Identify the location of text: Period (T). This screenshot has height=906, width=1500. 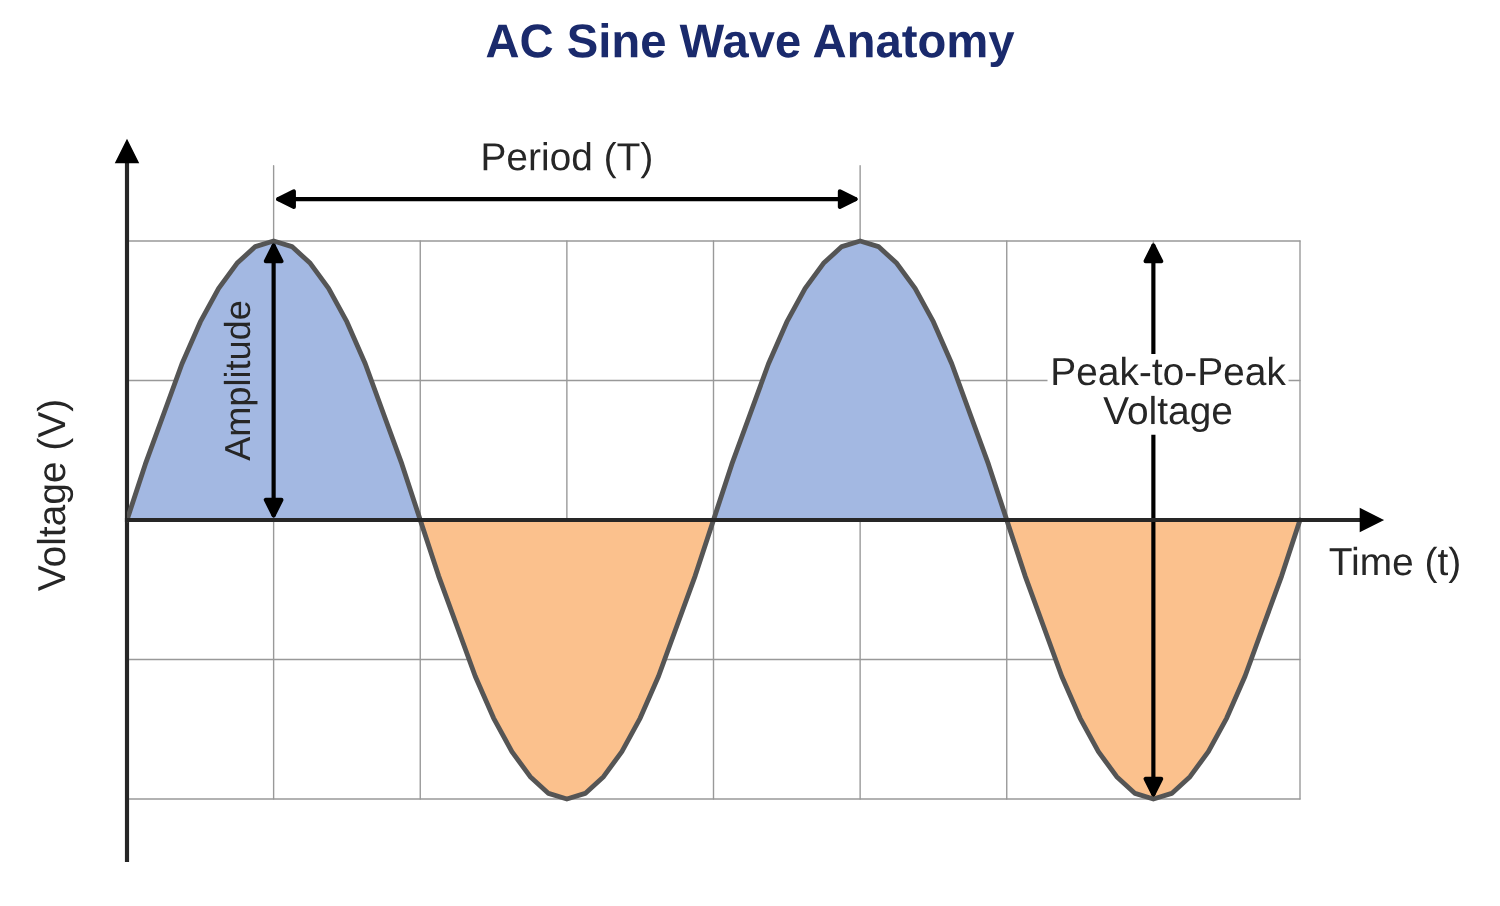
(567, 160).